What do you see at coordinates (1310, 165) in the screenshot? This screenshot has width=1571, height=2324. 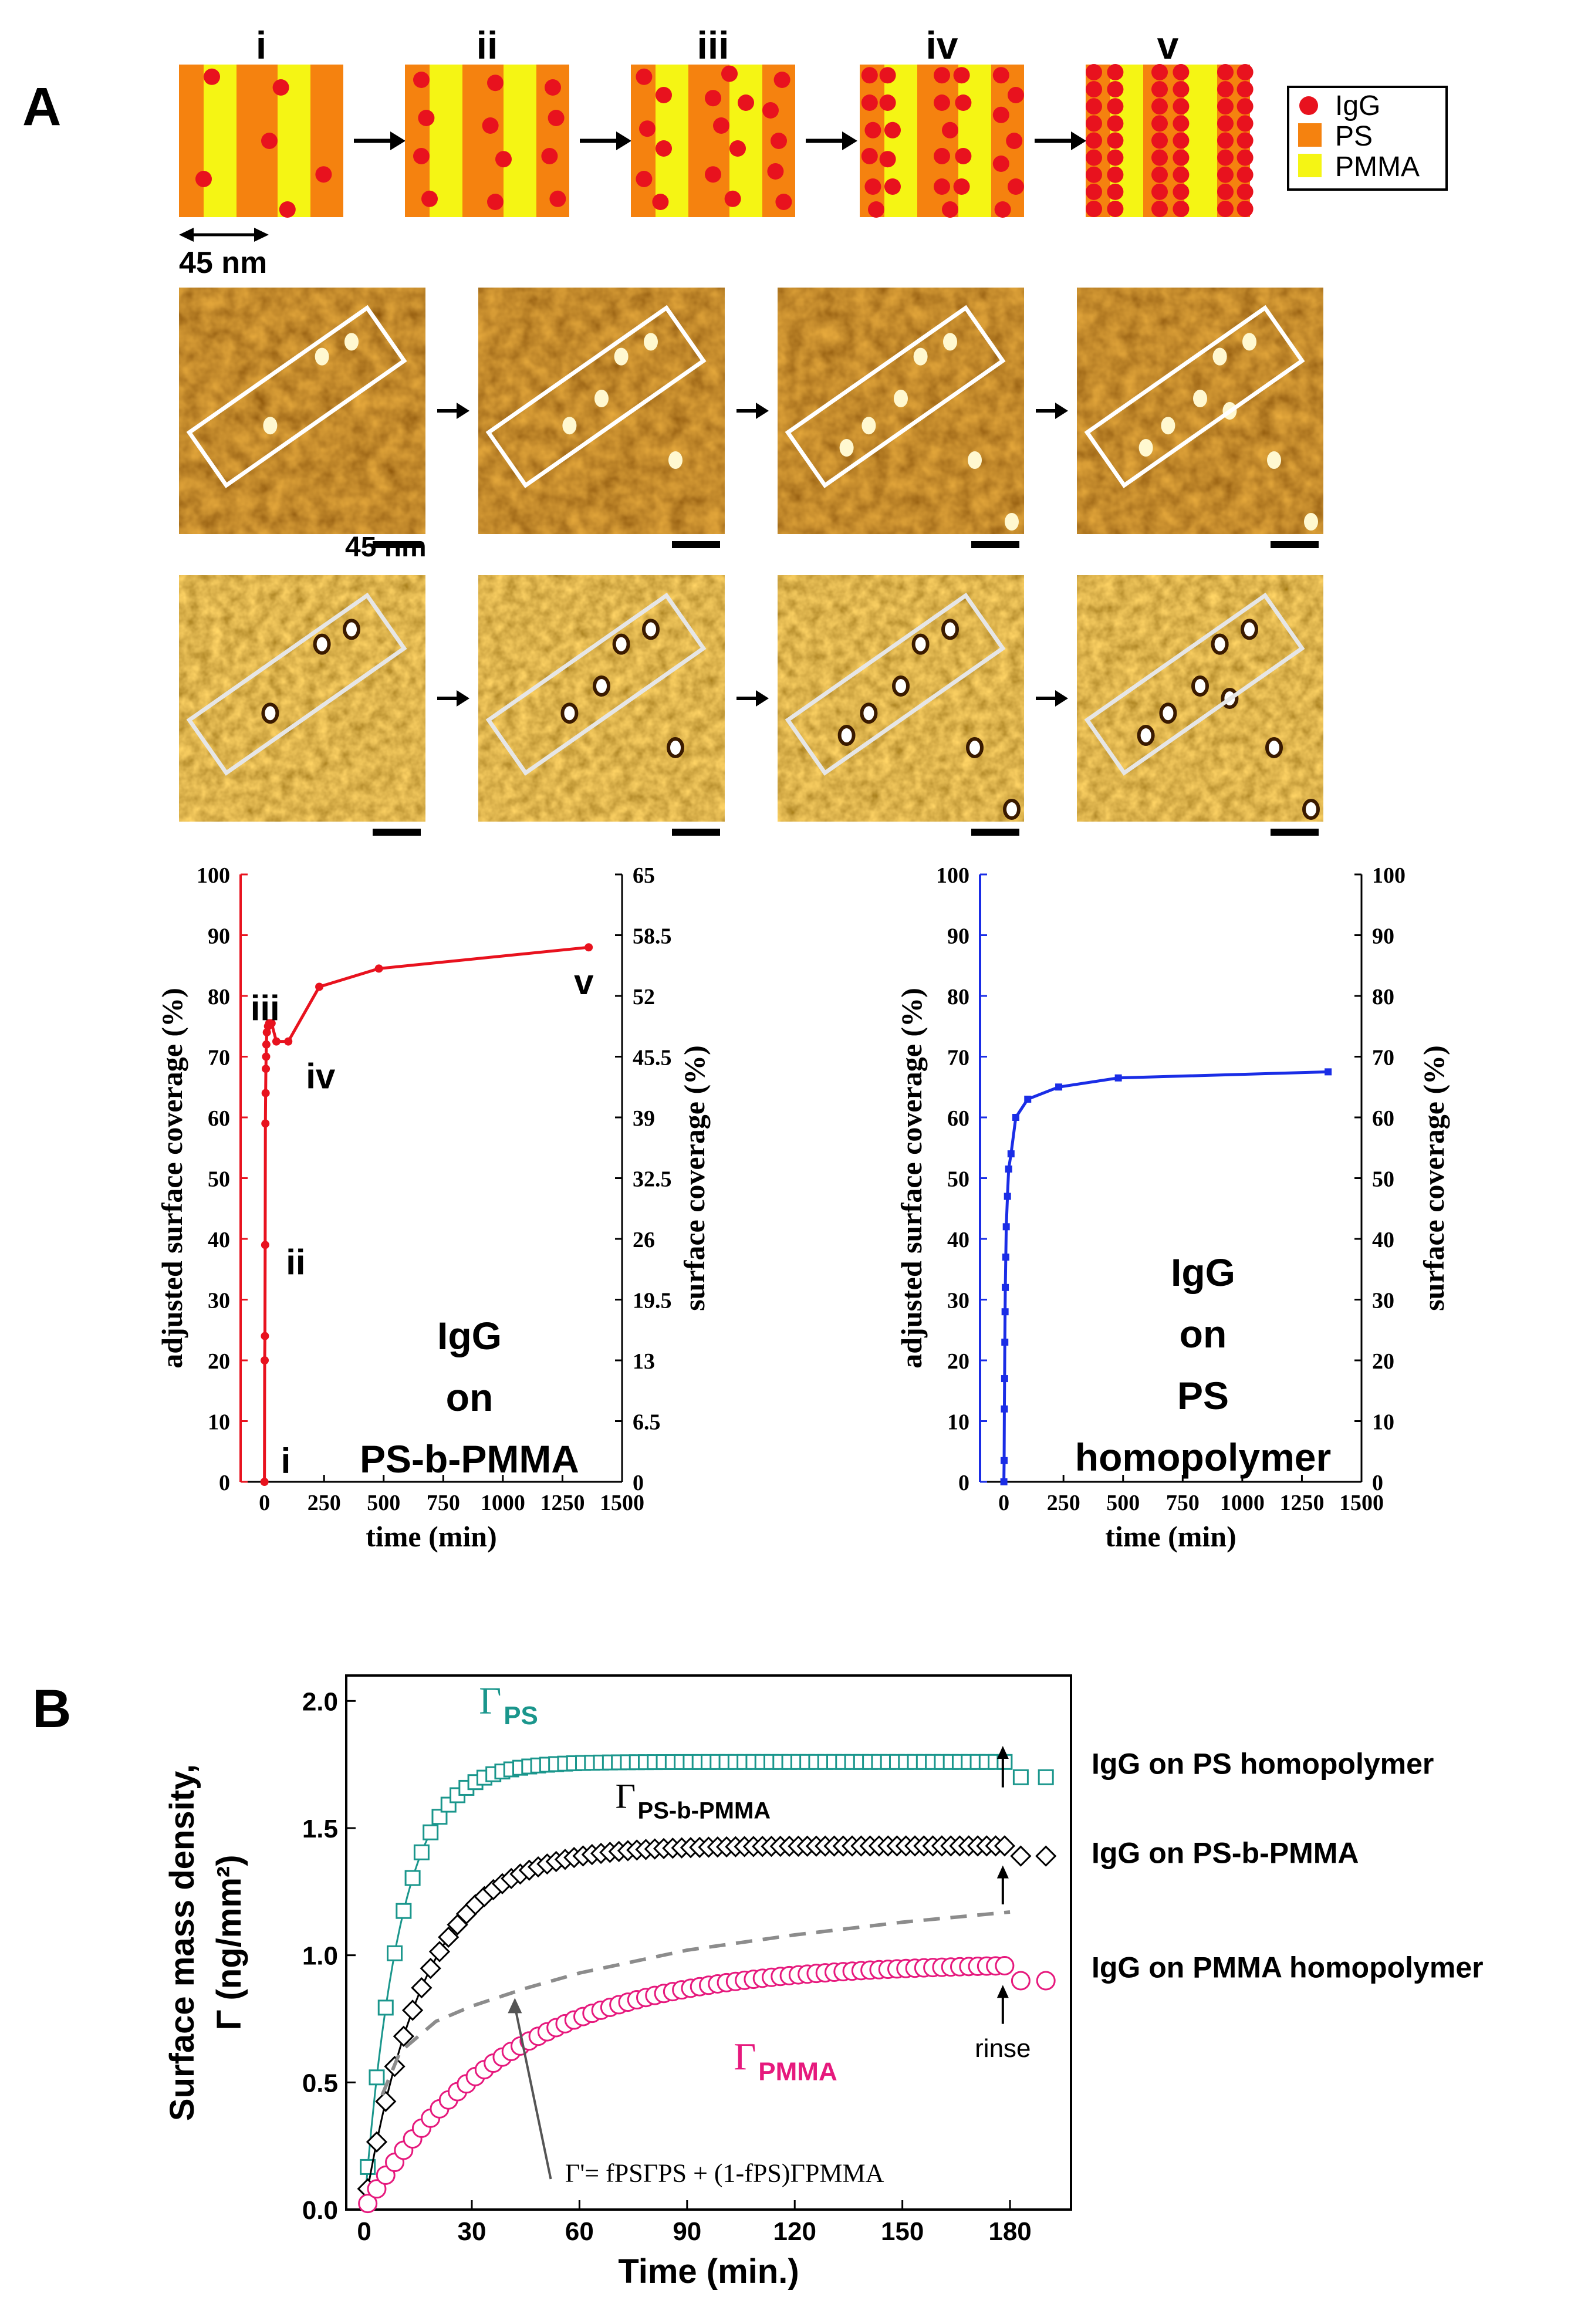 I see `legend-pmma-marker` at bounding box center [1310, 165].